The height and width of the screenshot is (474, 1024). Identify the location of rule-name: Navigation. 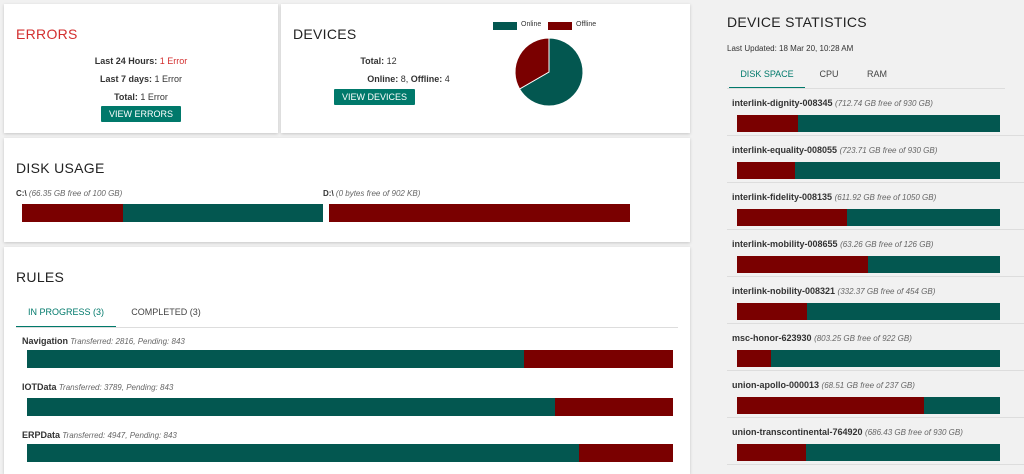
(45, 341).